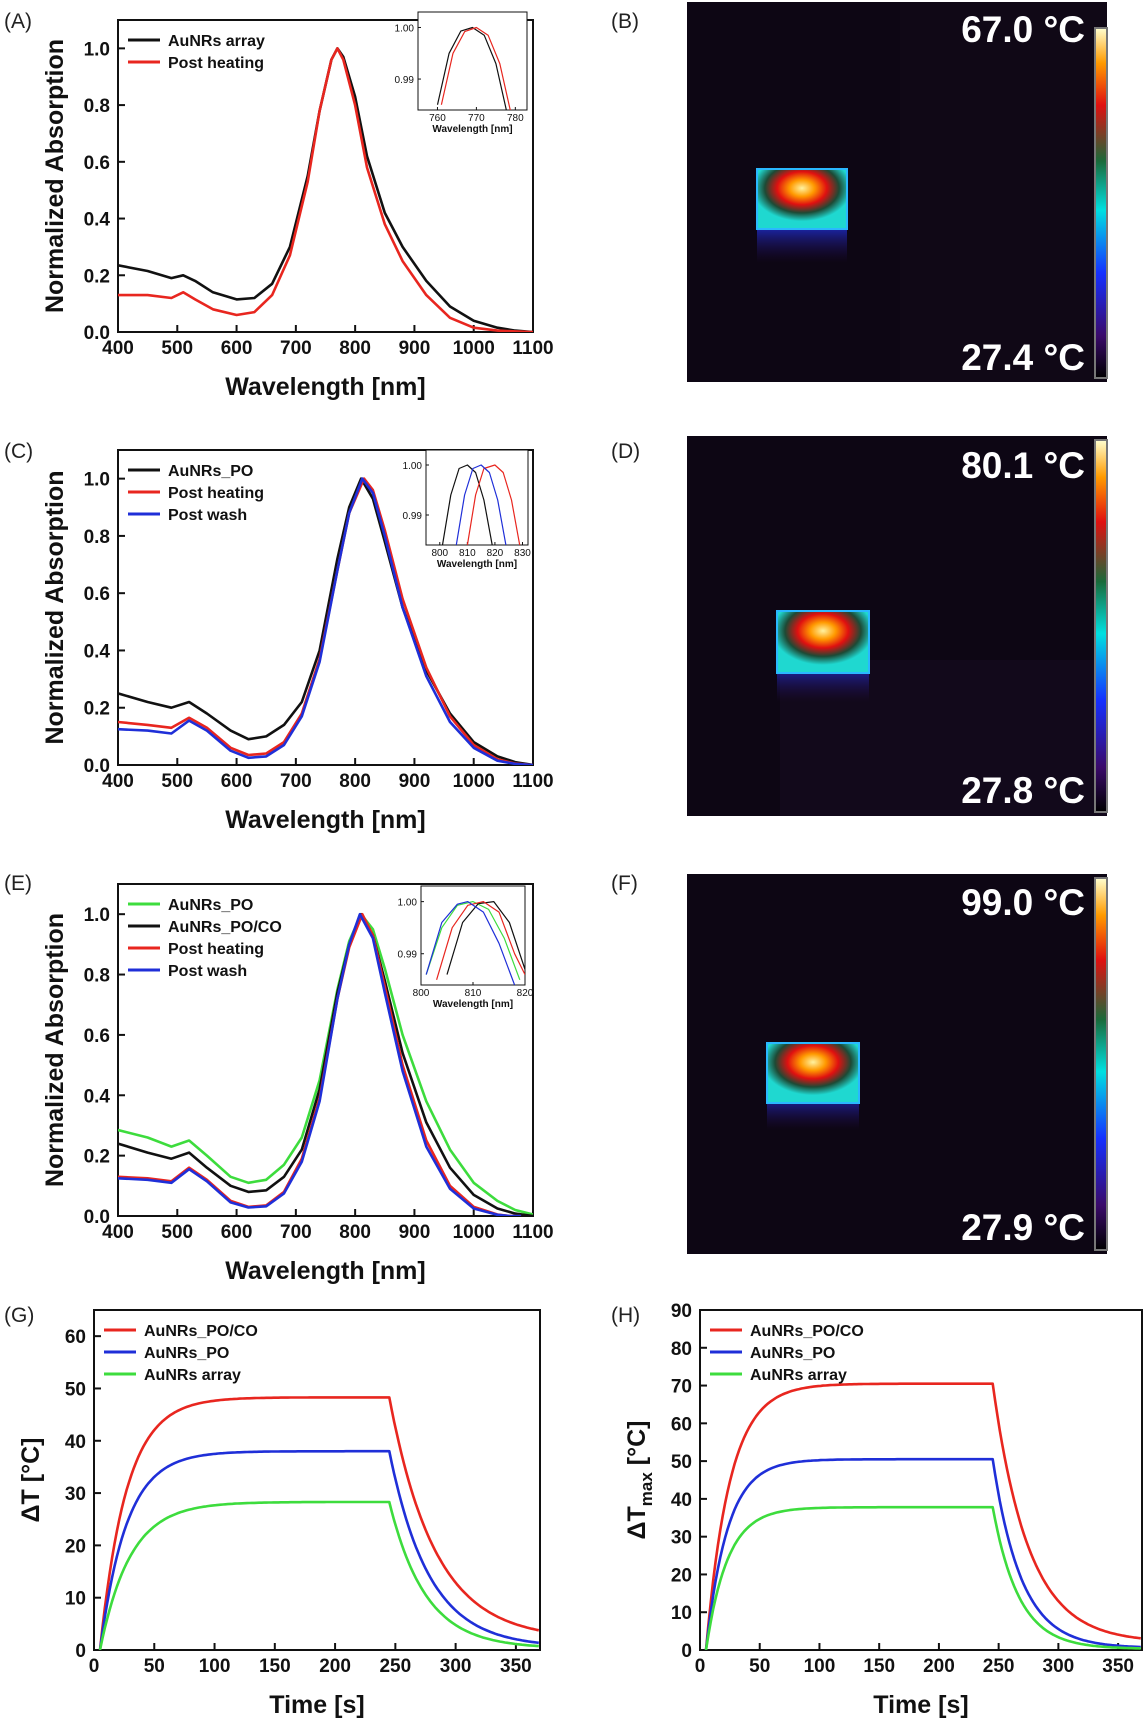 The width and height of the screenshot is (1147, 1732). I want to click on x-tick-label: 780, so click(515, 118).